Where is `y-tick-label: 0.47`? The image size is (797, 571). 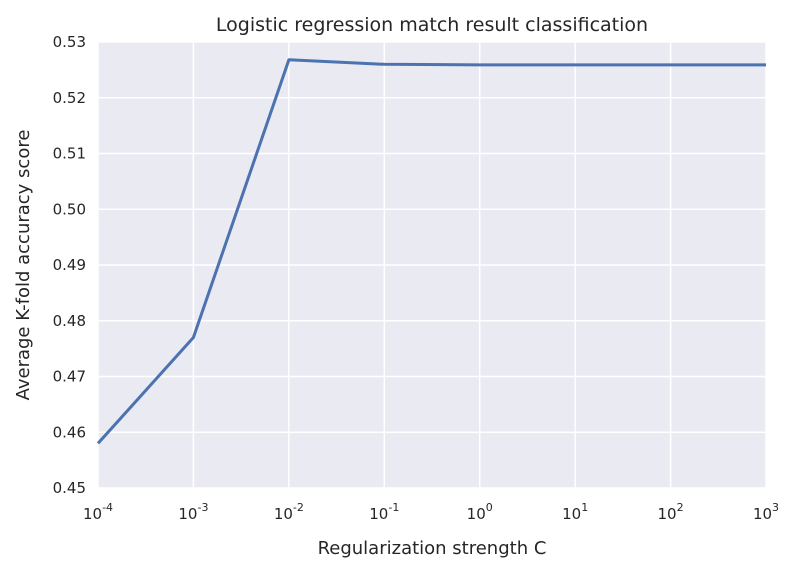 y-tick-label: 0.47 is located at coordinates (69, 377).